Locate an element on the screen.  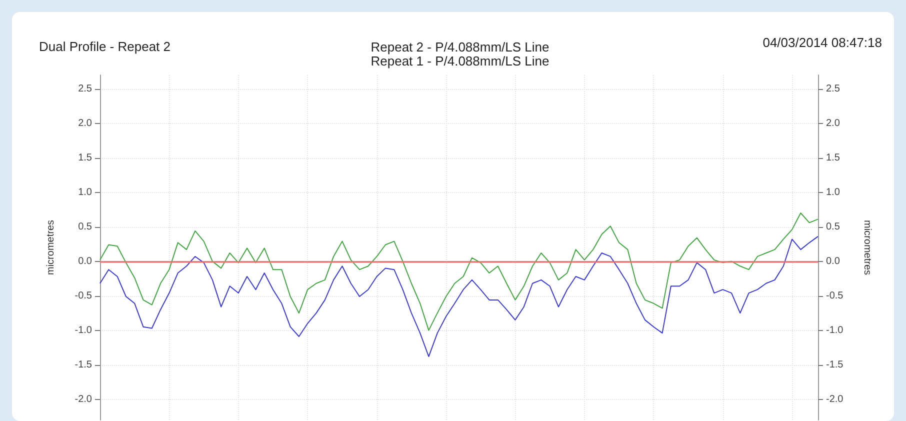
y-tick-label: -1.0 is located at coordinates (83, 330).